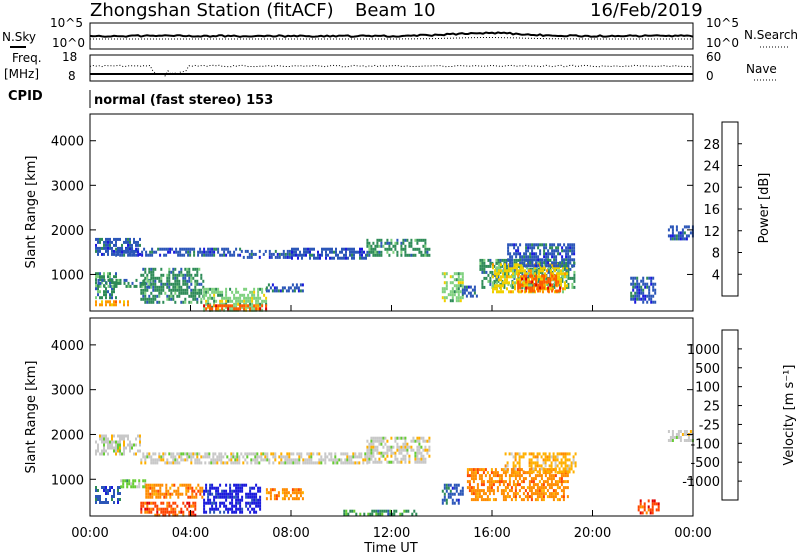  Describe the element at coordinates (716, 254) in the screenshot. I see `colorbar-tick-label: 8` at that location.